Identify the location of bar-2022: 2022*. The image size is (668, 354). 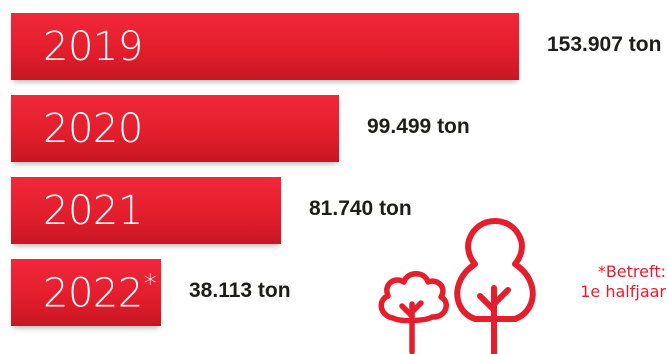
(86, 292).